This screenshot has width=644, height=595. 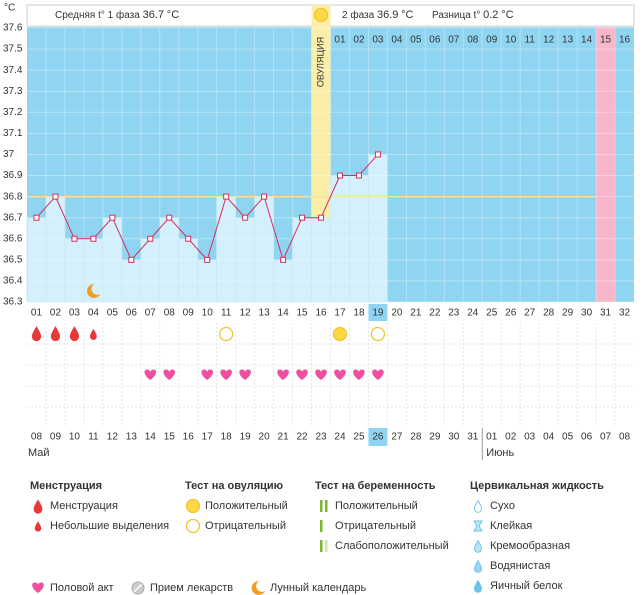 I want to click on phase2-day: 12, so click(x=549, y=40).